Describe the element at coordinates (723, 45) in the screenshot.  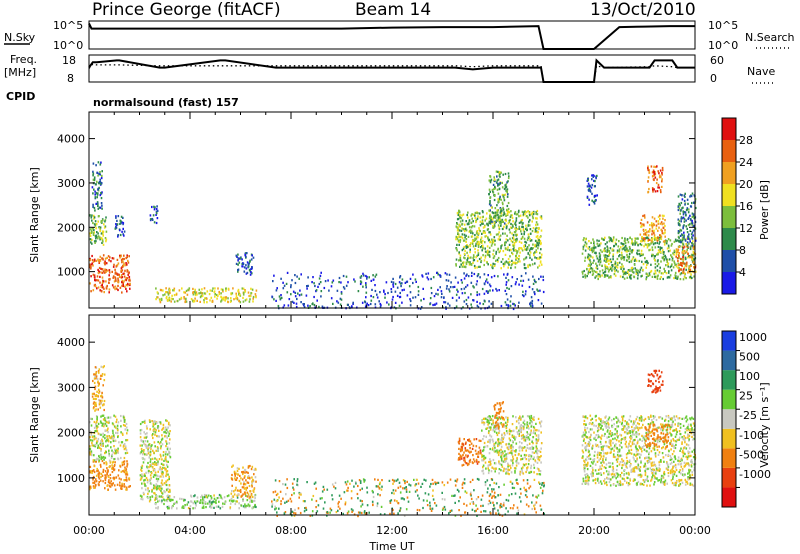
I see `noise-right-tick-bottom: 10^0` at that location.